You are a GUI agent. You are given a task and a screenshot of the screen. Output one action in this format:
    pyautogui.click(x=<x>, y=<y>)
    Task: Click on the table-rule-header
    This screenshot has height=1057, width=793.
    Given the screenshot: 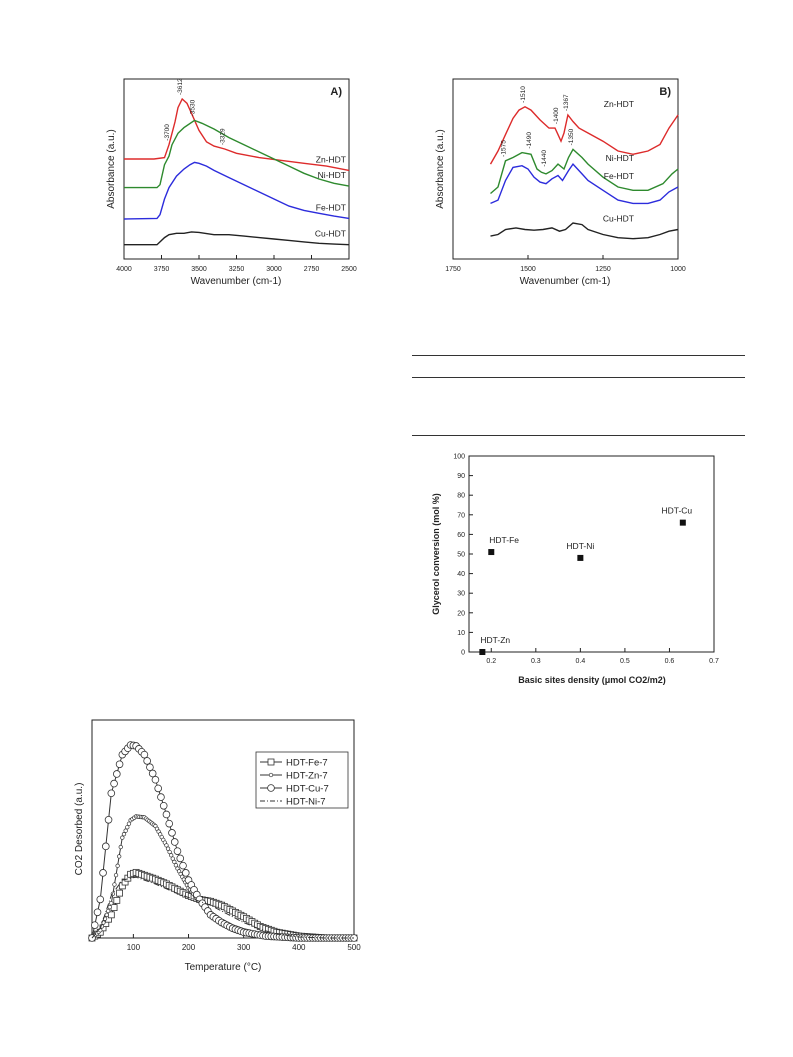 What is the action you would take?
    pyautogui.click(x=578, y=377)
    